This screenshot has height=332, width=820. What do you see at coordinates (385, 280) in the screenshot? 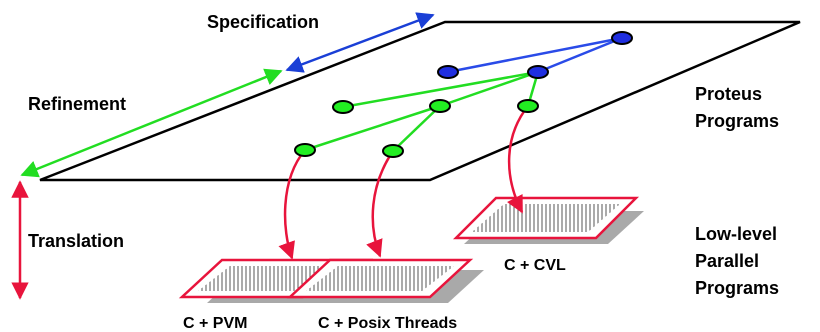
I see `slab-posix` at bounding box center [385, 280].